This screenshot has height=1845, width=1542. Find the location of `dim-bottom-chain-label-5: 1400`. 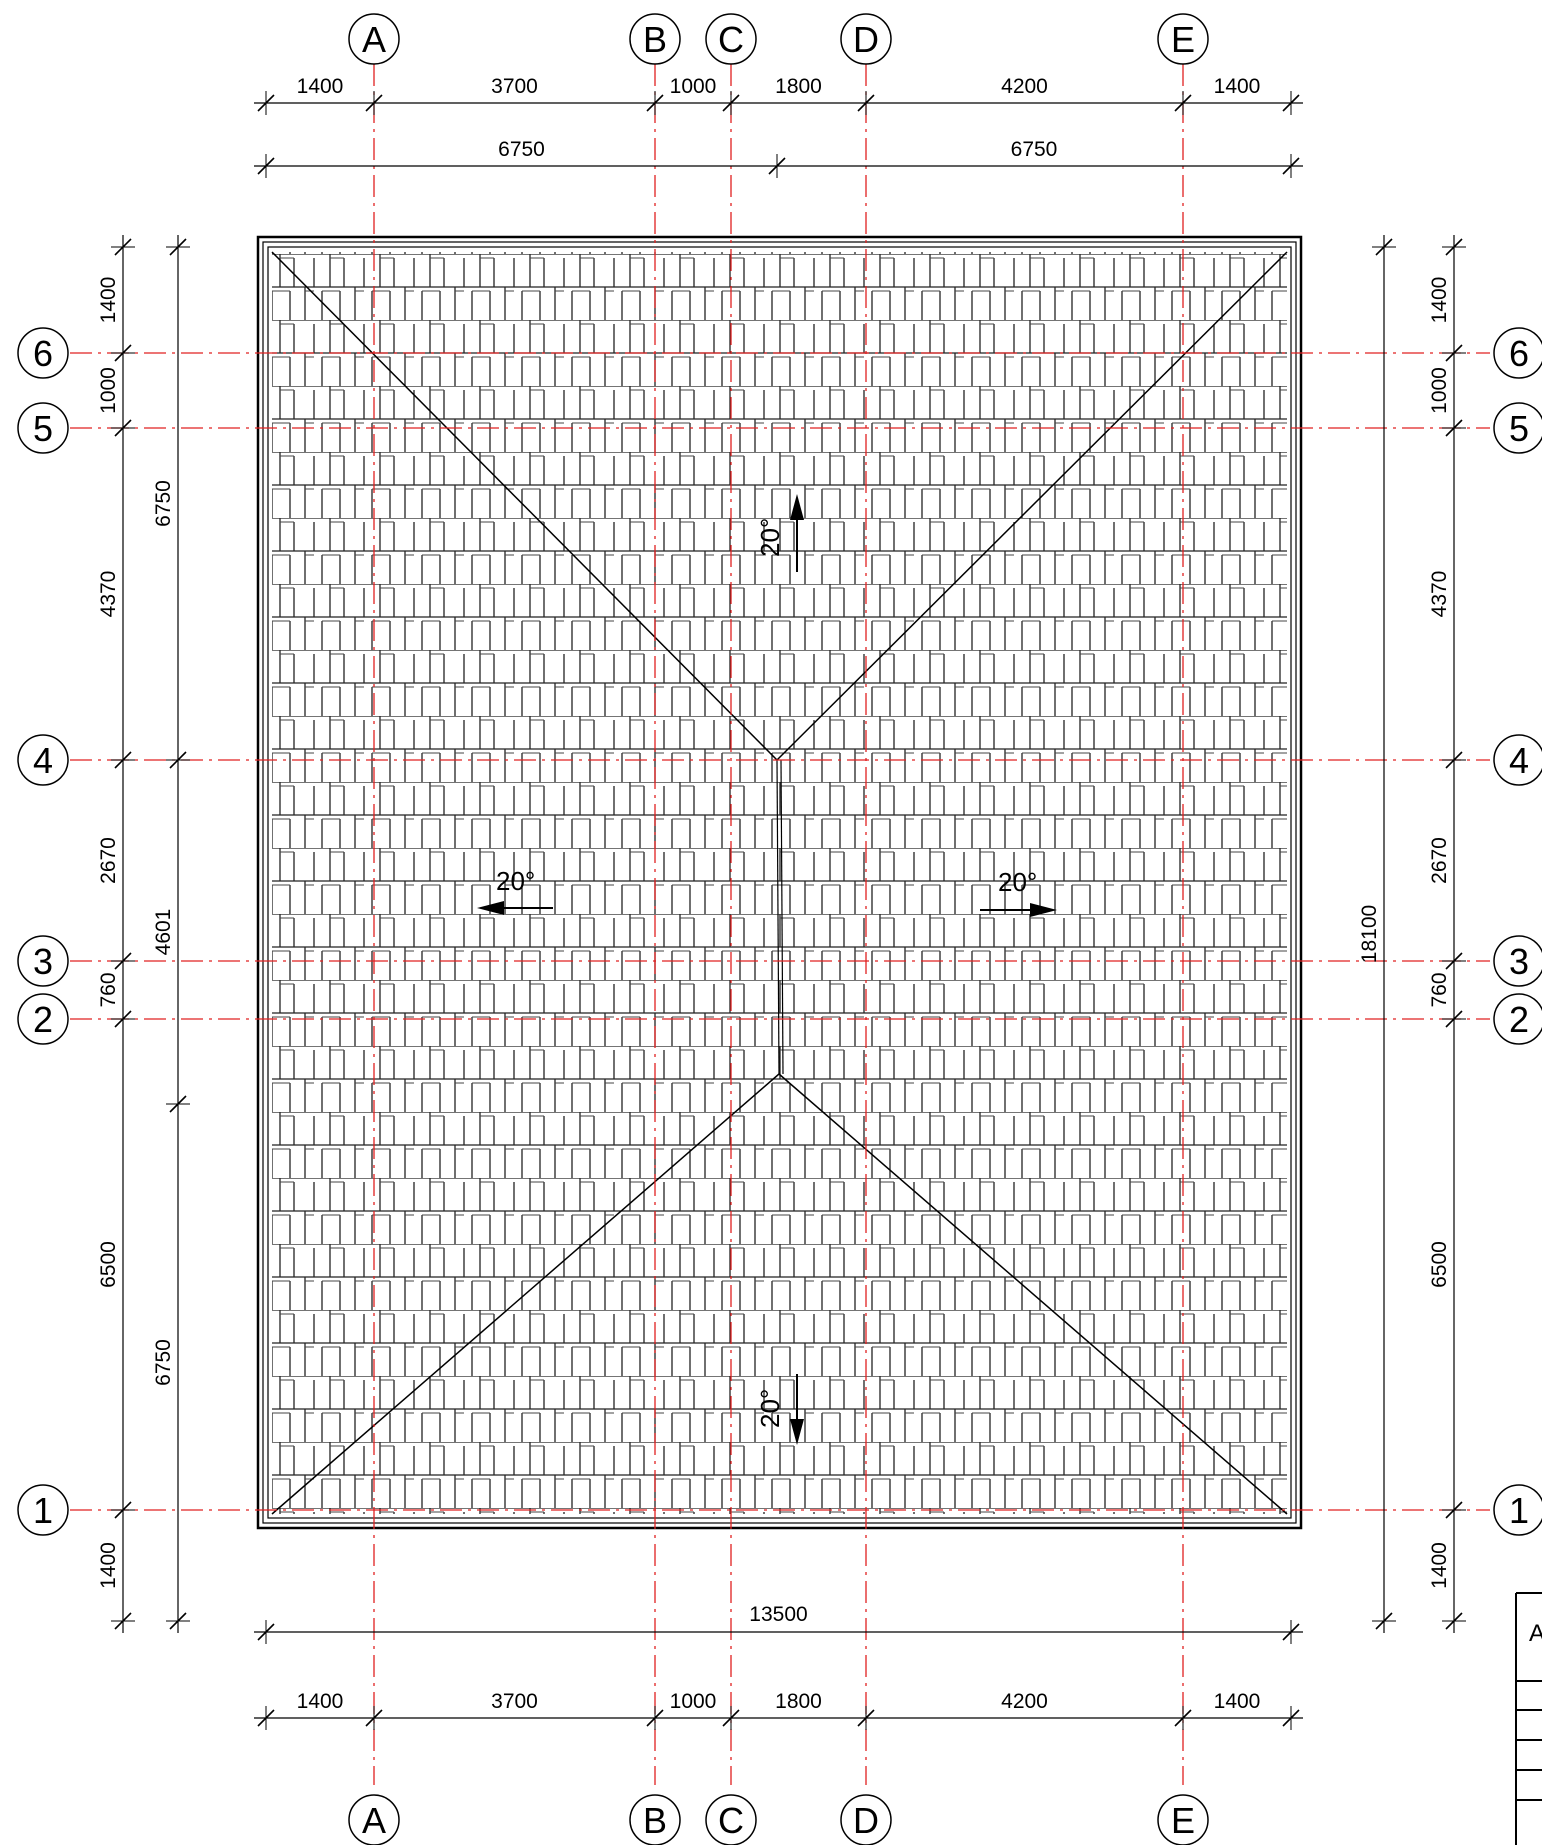

dim-bottom-chain-label-5: 1400 is located at coordinates (1237, 1701).